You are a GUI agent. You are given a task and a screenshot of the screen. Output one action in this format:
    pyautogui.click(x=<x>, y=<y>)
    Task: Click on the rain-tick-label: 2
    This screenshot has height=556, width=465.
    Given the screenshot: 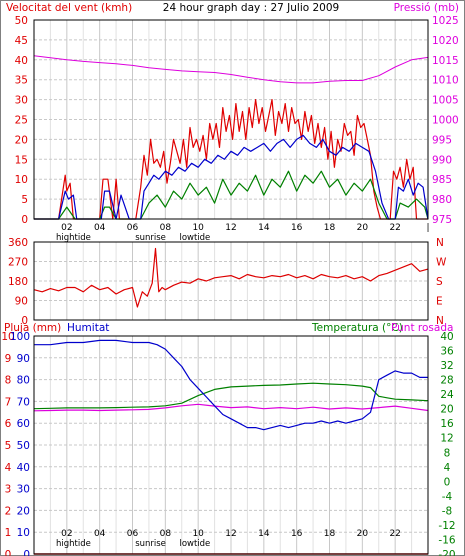 What is the action you would take?
    pyautogui.click(x=8, y=511)
    